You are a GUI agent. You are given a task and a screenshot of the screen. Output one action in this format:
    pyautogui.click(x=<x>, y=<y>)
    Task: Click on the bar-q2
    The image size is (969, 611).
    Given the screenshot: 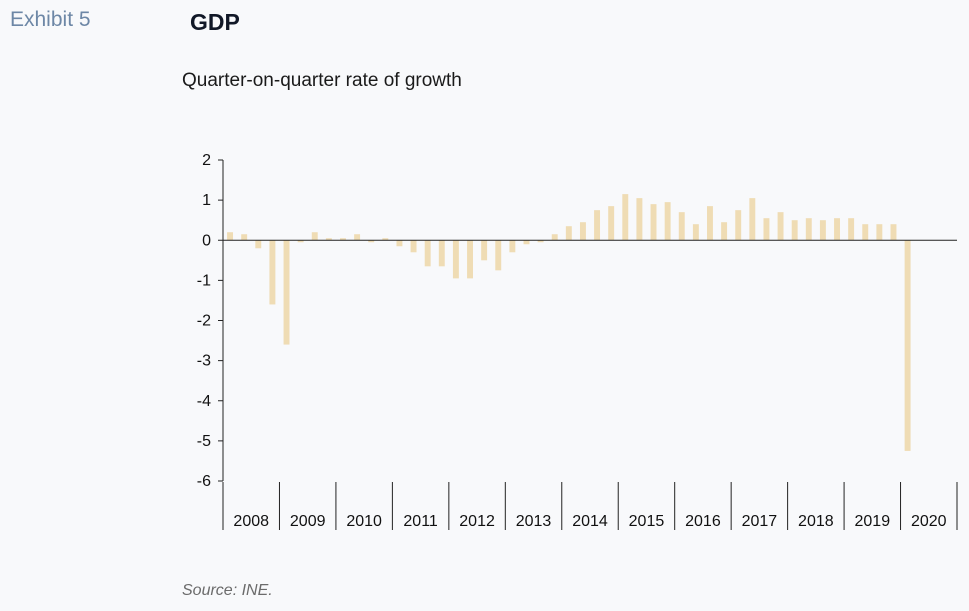 What is the action you would take?
    pyautogui.click(x=244, y=237)
    